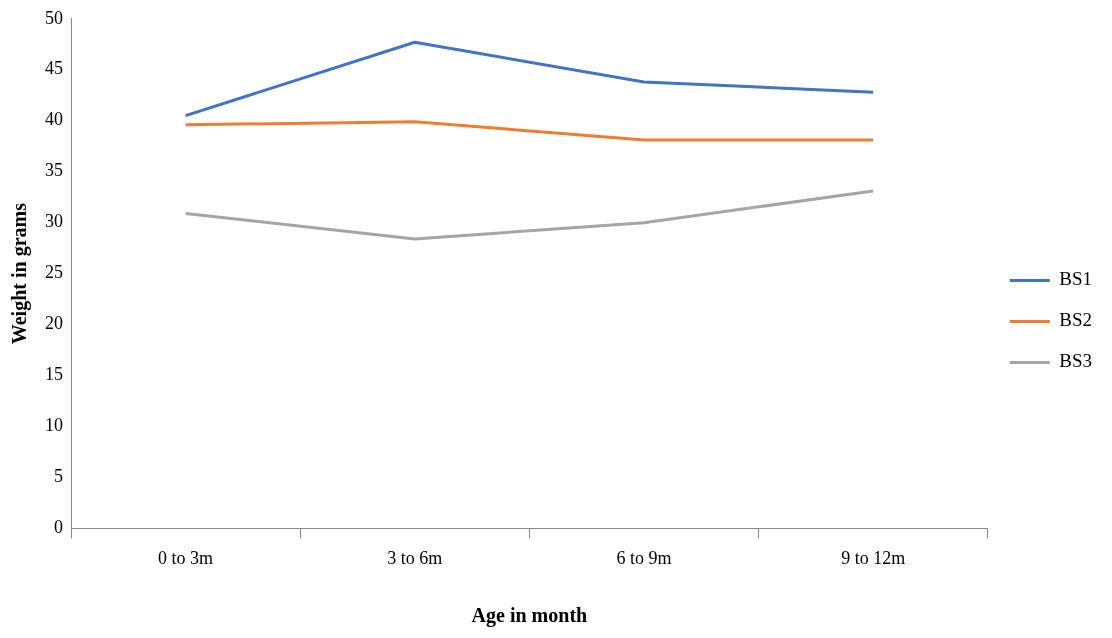  I want to click on x-tick-label: 3 to 6m, so click(415, 557).